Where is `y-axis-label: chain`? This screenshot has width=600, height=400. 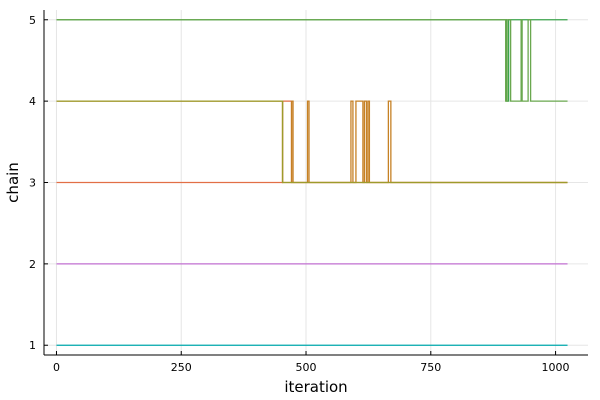 y-axis-label: chain is located at coordinates (13, 182).